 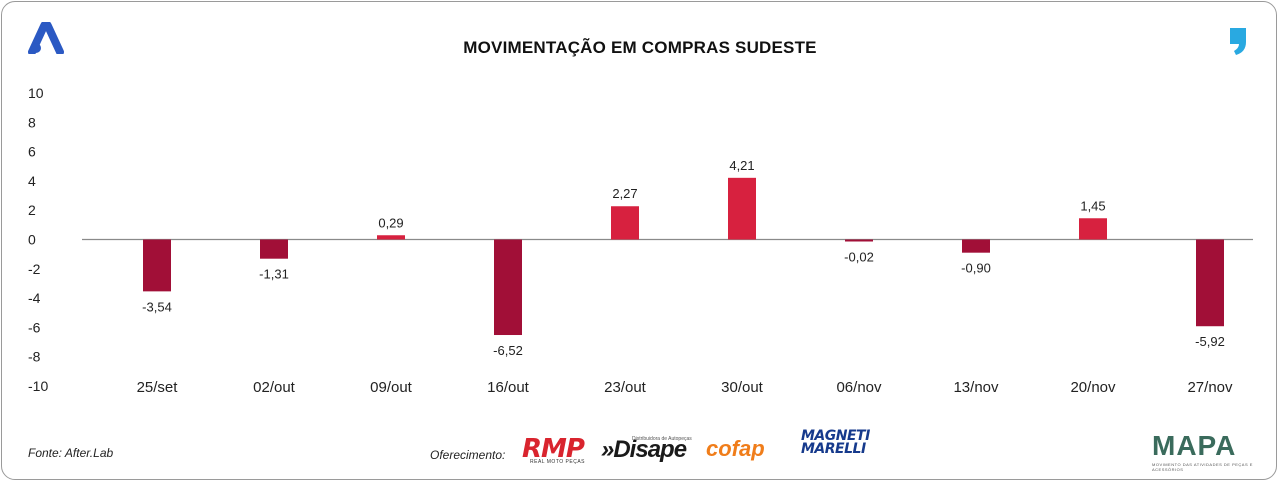 What do you see at coordinates (508, 350) in the screenshot?
I see `value-label: -6,52` at bounding box center [508, 350].